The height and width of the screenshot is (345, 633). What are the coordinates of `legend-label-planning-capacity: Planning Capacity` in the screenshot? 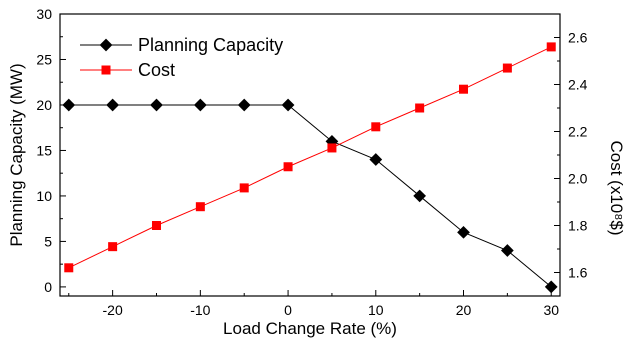 It's located at (210, 45).